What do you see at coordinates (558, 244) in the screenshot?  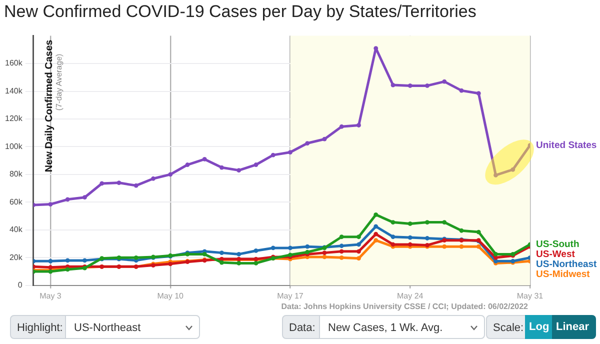 I see `series-label: US-South` at bounding box center [558, 244].